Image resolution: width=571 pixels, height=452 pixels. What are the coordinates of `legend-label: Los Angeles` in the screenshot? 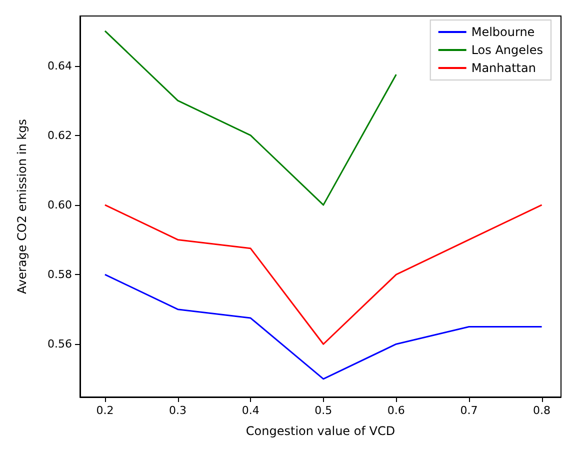 It's located at (507, 50).